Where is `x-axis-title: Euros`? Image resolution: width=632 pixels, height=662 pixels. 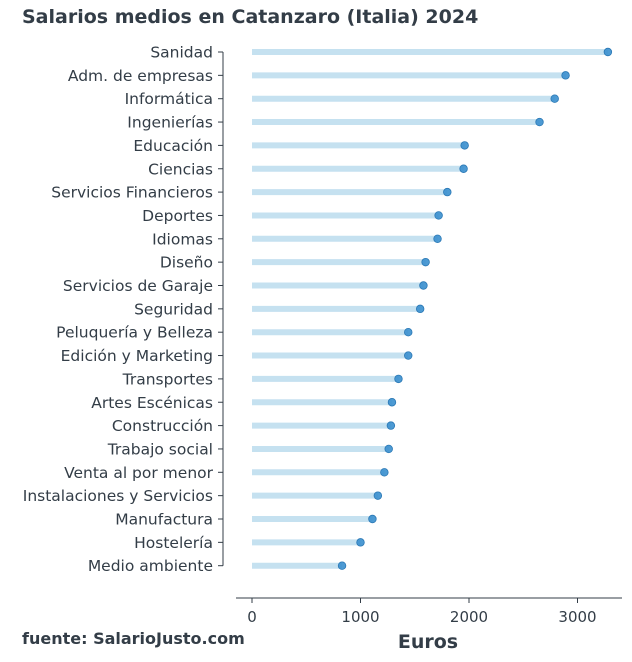
x-axis-title: Euros is located at coordinates (428, 642).